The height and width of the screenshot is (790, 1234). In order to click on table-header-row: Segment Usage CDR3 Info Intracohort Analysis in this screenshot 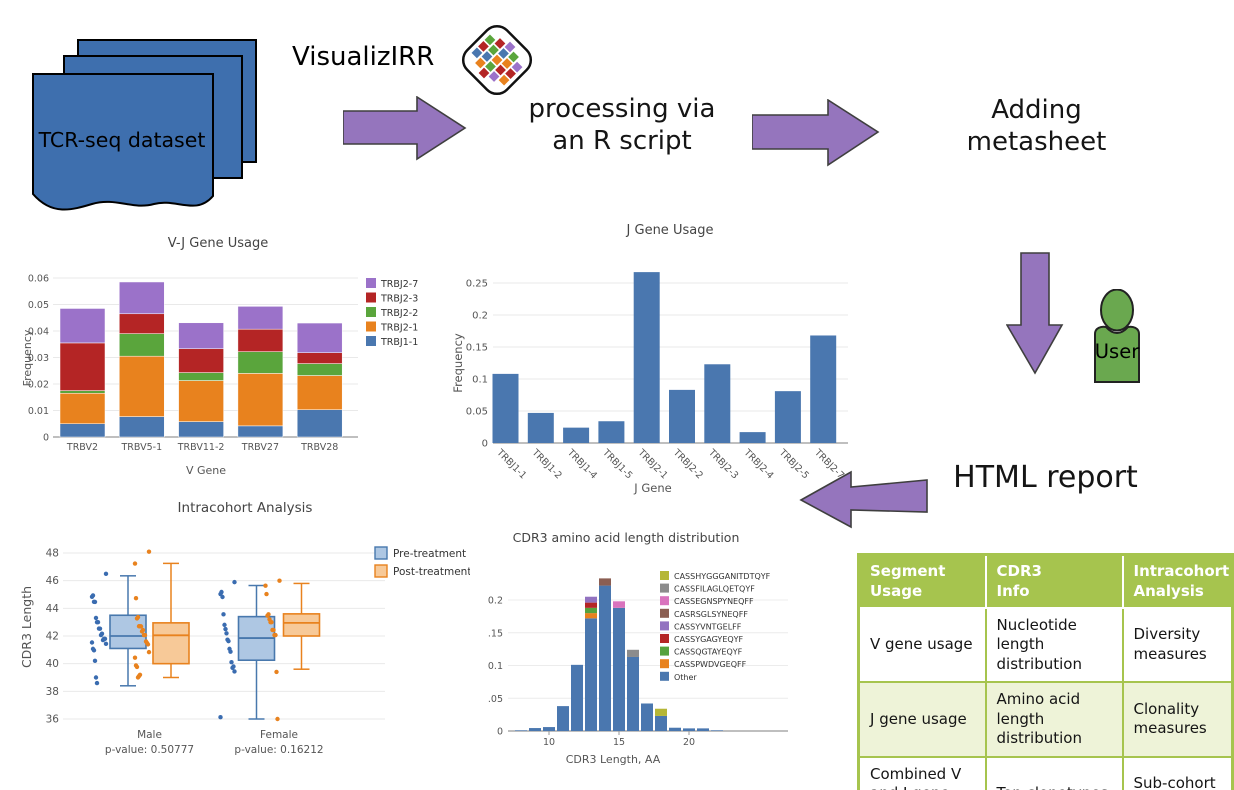, I will do `click(1045, 581)`.